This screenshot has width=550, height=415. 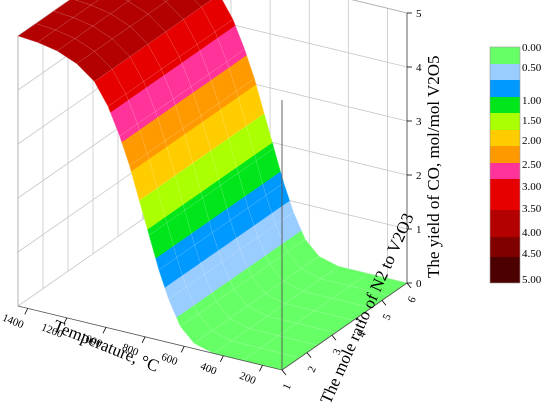 What do you see at coordinates (248, 378) in the screenshot?
I see `x-tick-label: 200` at bounding box center [248, 378].